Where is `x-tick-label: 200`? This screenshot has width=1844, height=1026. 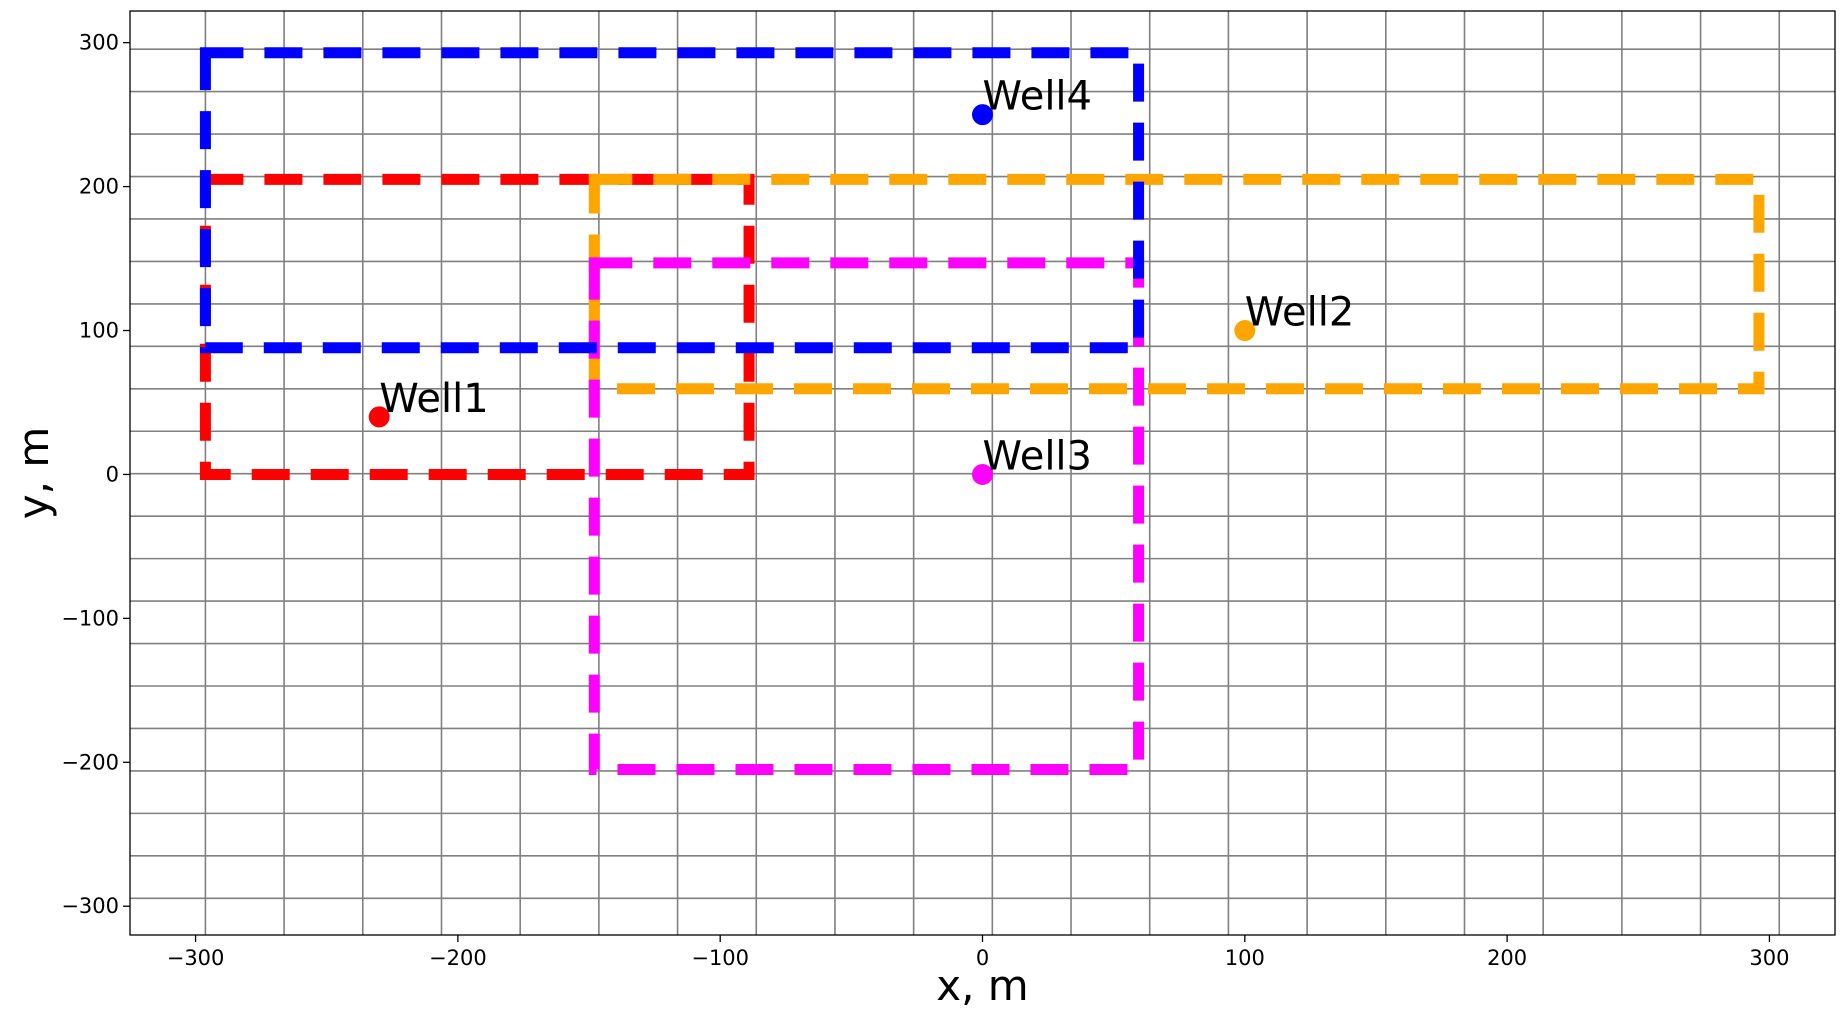 x-tick-label: 200 is located at coordinates (1507, 958).